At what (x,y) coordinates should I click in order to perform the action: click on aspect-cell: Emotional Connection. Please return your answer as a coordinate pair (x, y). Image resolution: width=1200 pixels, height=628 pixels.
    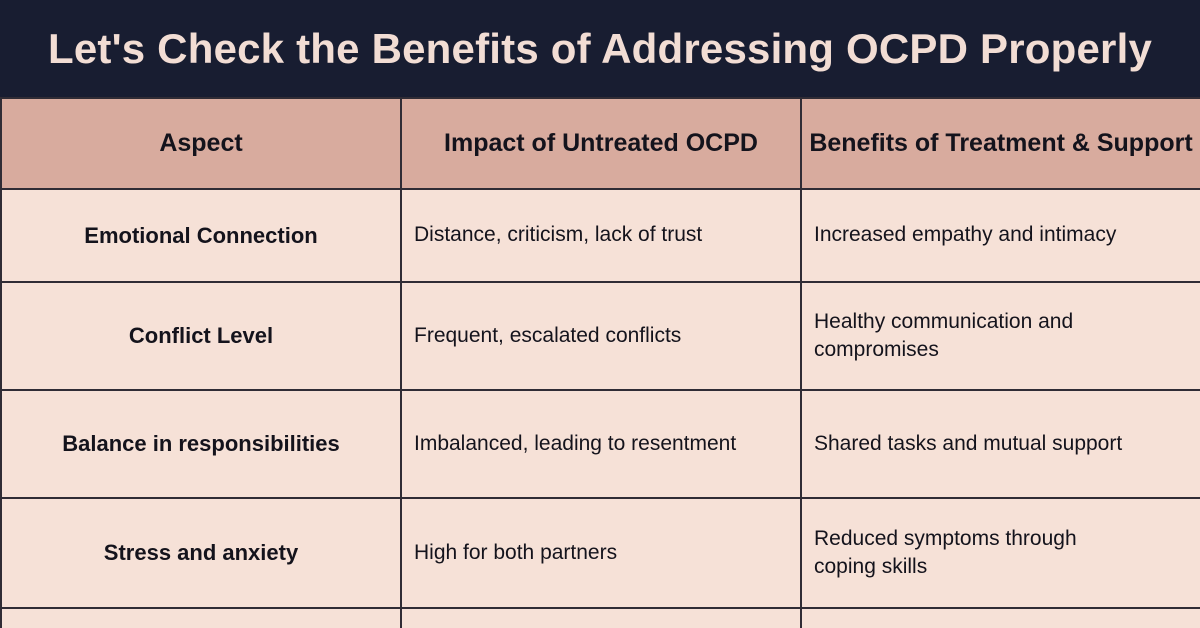
    Looking at the image, I should click on (201, 235).